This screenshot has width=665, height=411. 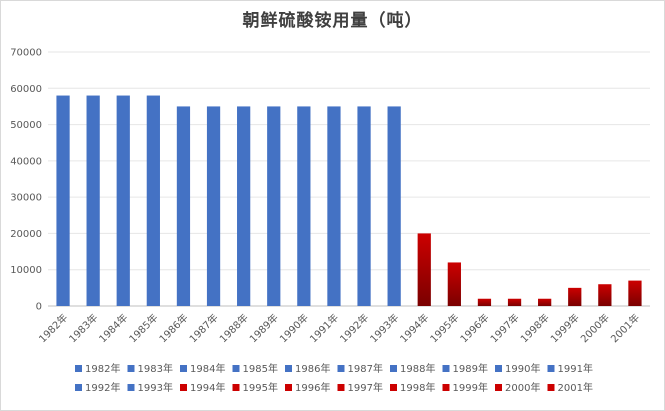 What do you see at coordinates (365, 368) in the screenshot?
I see `legend-label: 1987年` at bounding box center [365, 368].